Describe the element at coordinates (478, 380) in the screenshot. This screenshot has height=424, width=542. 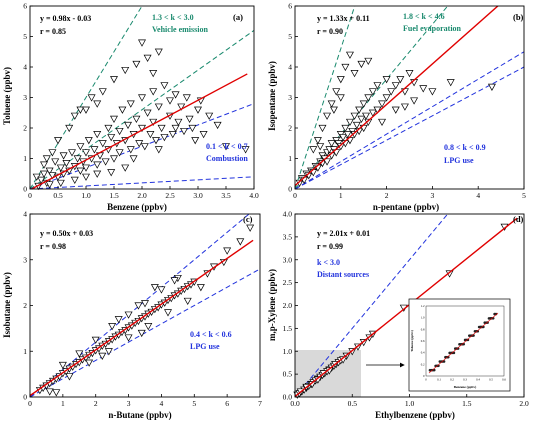
I see `panel-d-inset-x-tick-label: 0.4` at that location.